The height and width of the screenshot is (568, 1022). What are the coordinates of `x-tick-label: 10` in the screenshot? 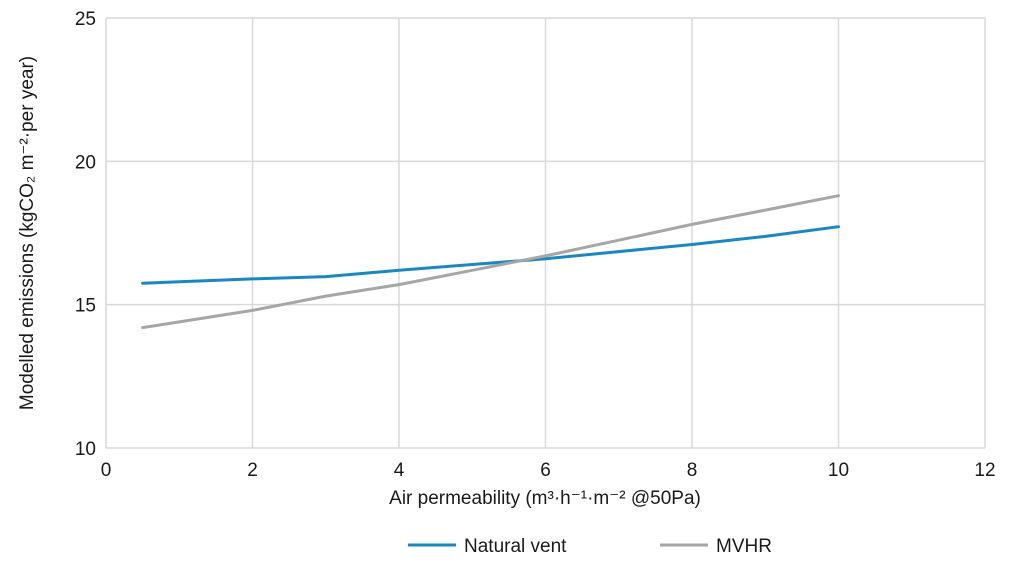 It's located at (838, 470).